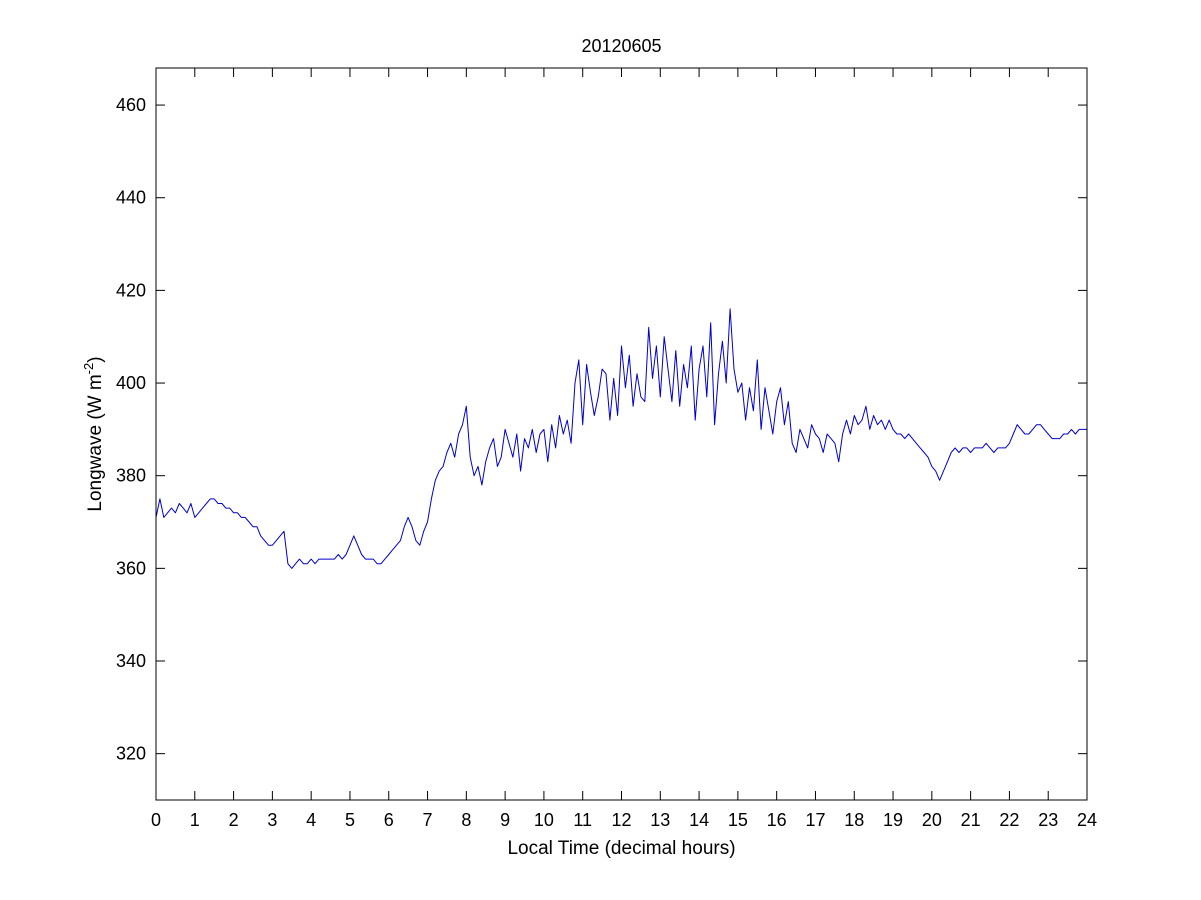 This screenshot has width=1201, height=900. Describe the element at coordinates (505, 820) in the screenshot. I see `x-tick-label: 9` at that location.